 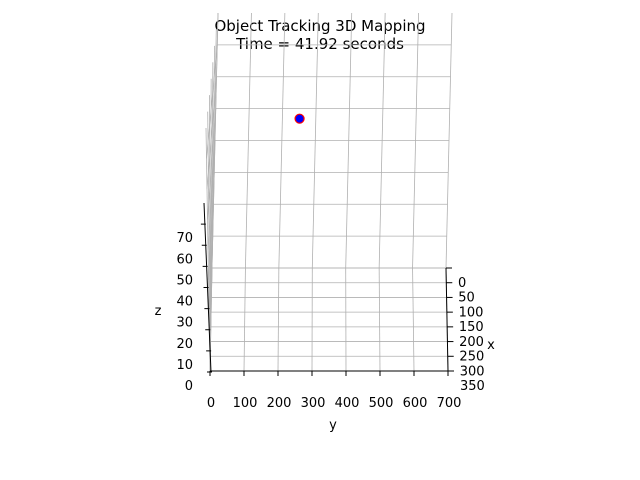 What do you see at coordinates (320, 44) in the screenshot?
I see `chart-subtitle: Time = 41.92 seconds` at bounding box center [320, 44].